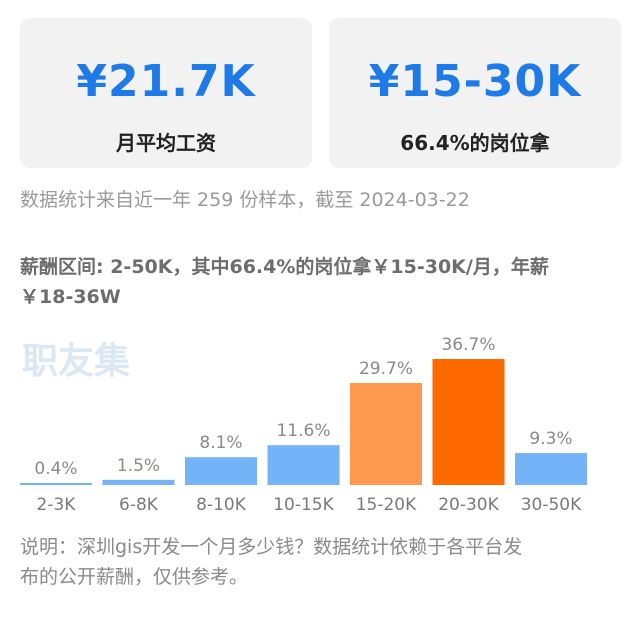 This screenshot has height=619, width=637. Describe the element at coordinates (138, 482) in the screenshot. I see `bar-6-8K` at that location.